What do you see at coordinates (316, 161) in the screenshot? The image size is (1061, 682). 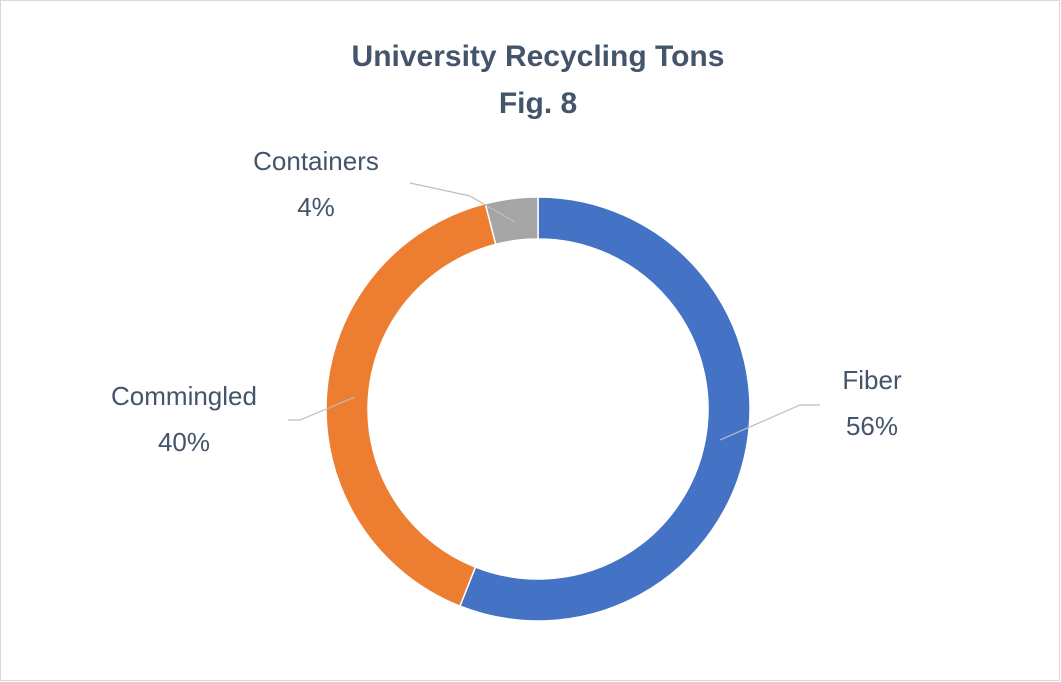 I see `category-label: Containers` at bounding box center [316, 161].